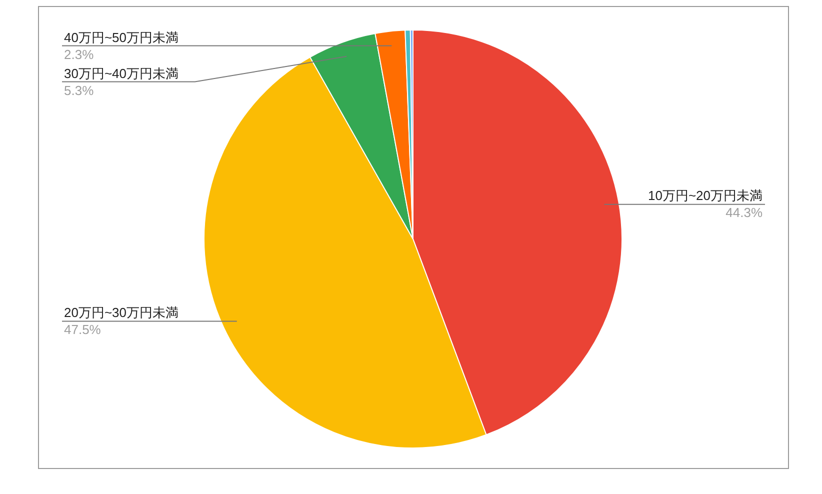 This screenshot has height=494, width=822. What do you see at coordinates (121, 73) in the screenshot?
I see `slice-label: 30万円~40万円未満` at bounding box center [121, 73].